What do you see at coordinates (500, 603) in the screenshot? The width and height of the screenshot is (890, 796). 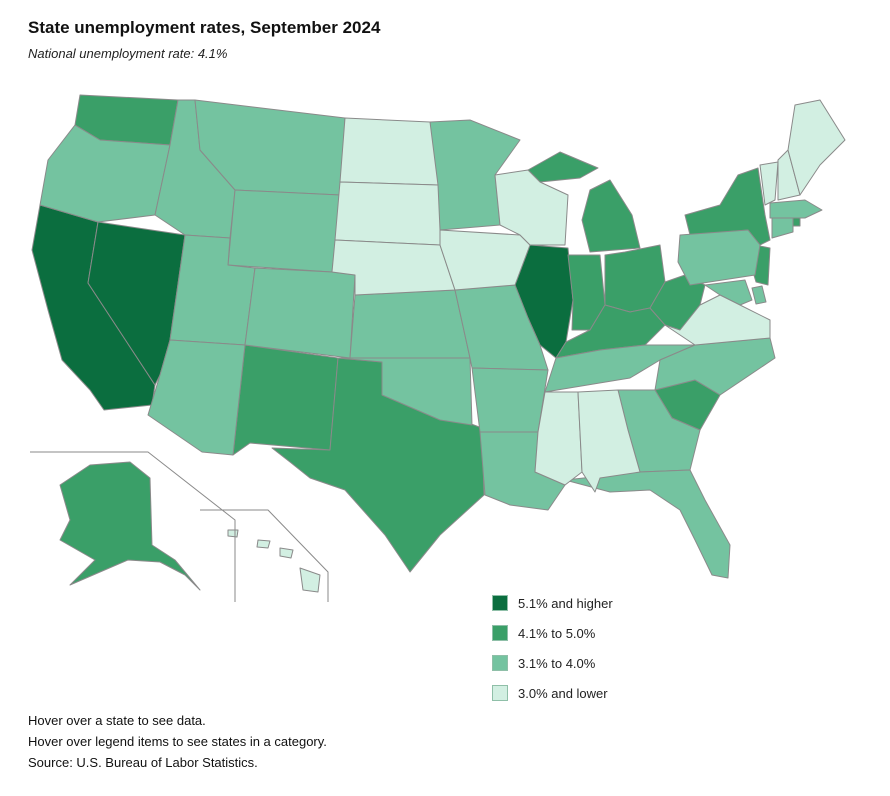 I see `legend-swatch-high` at bounding box center [500, 603].